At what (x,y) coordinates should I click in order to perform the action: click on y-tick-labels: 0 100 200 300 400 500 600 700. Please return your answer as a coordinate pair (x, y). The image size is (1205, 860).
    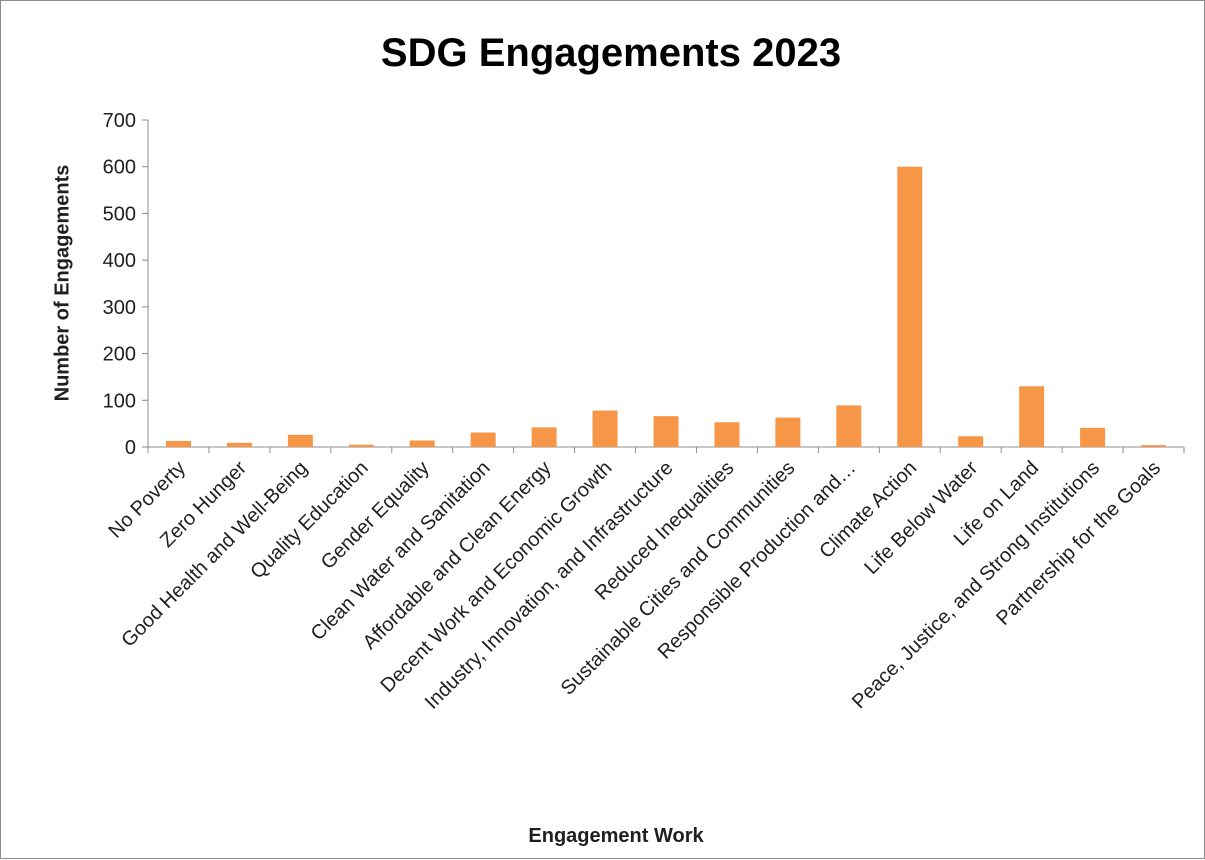
    Looking at the image, I should click on (119, 284).